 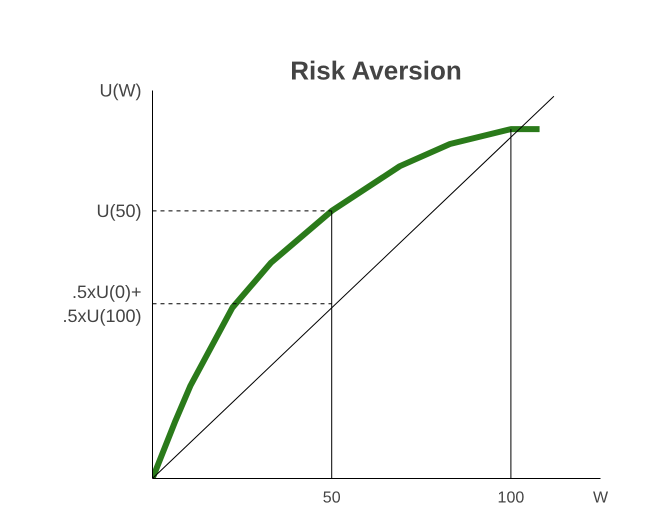 What do you see at coordinates (376, 71) in the screenshot?
I see `chart-title: Risk Aversion` at bounding box center [376, 71].